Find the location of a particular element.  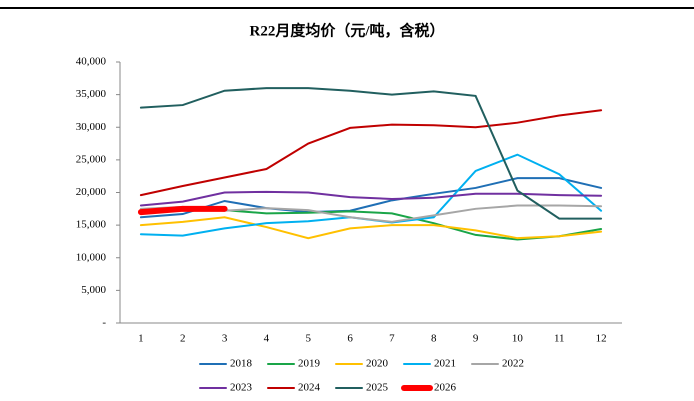

y-tick-label: 40,000 is located at coordinates (91, 62).